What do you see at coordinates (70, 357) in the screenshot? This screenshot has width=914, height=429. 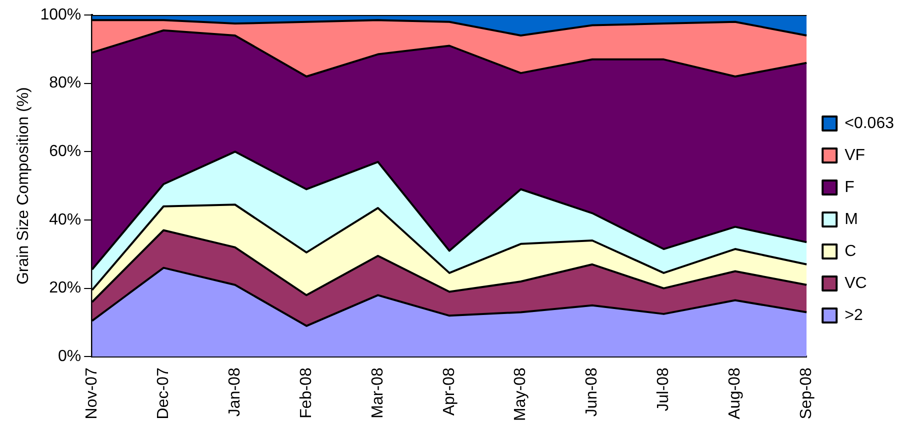 I see `y-tick-label: 0%` at bounding box center [70, 357].